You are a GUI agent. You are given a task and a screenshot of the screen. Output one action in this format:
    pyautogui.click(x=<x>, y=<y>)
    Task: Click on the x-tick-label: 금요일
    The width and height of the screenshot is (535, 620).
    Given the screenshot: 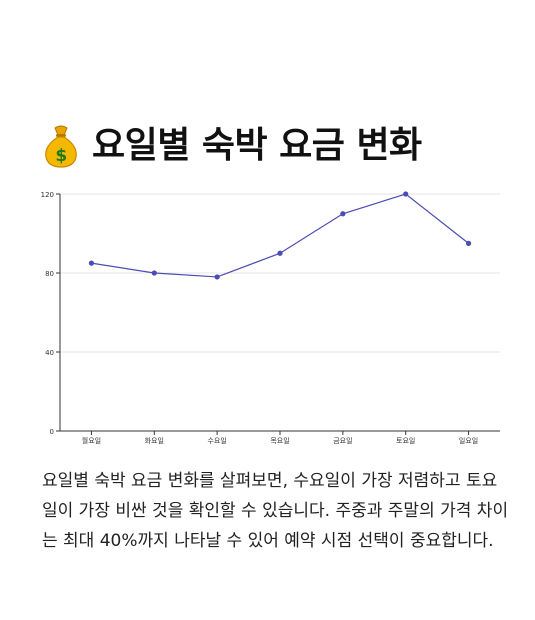 What is the action you would take?
    pyautogui.click(x=342, y=440)
    